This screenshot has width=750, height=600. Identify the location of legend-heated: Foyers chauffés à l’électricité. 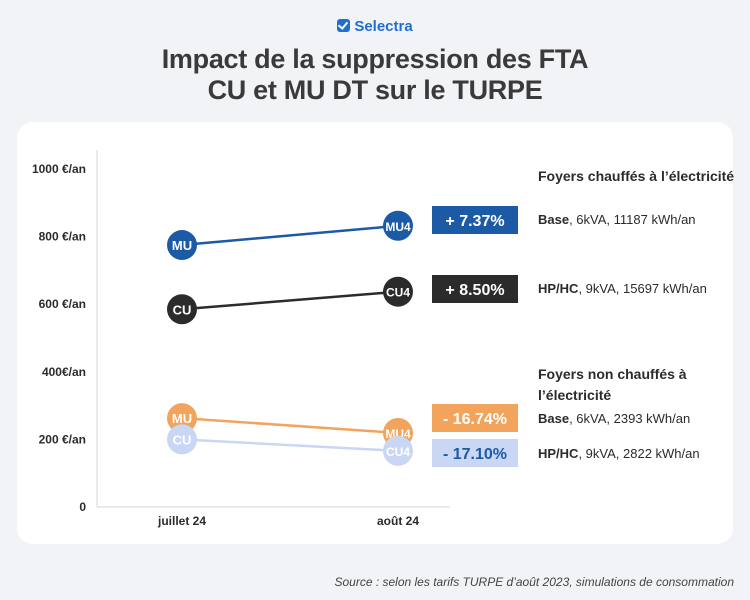
(638, 176).